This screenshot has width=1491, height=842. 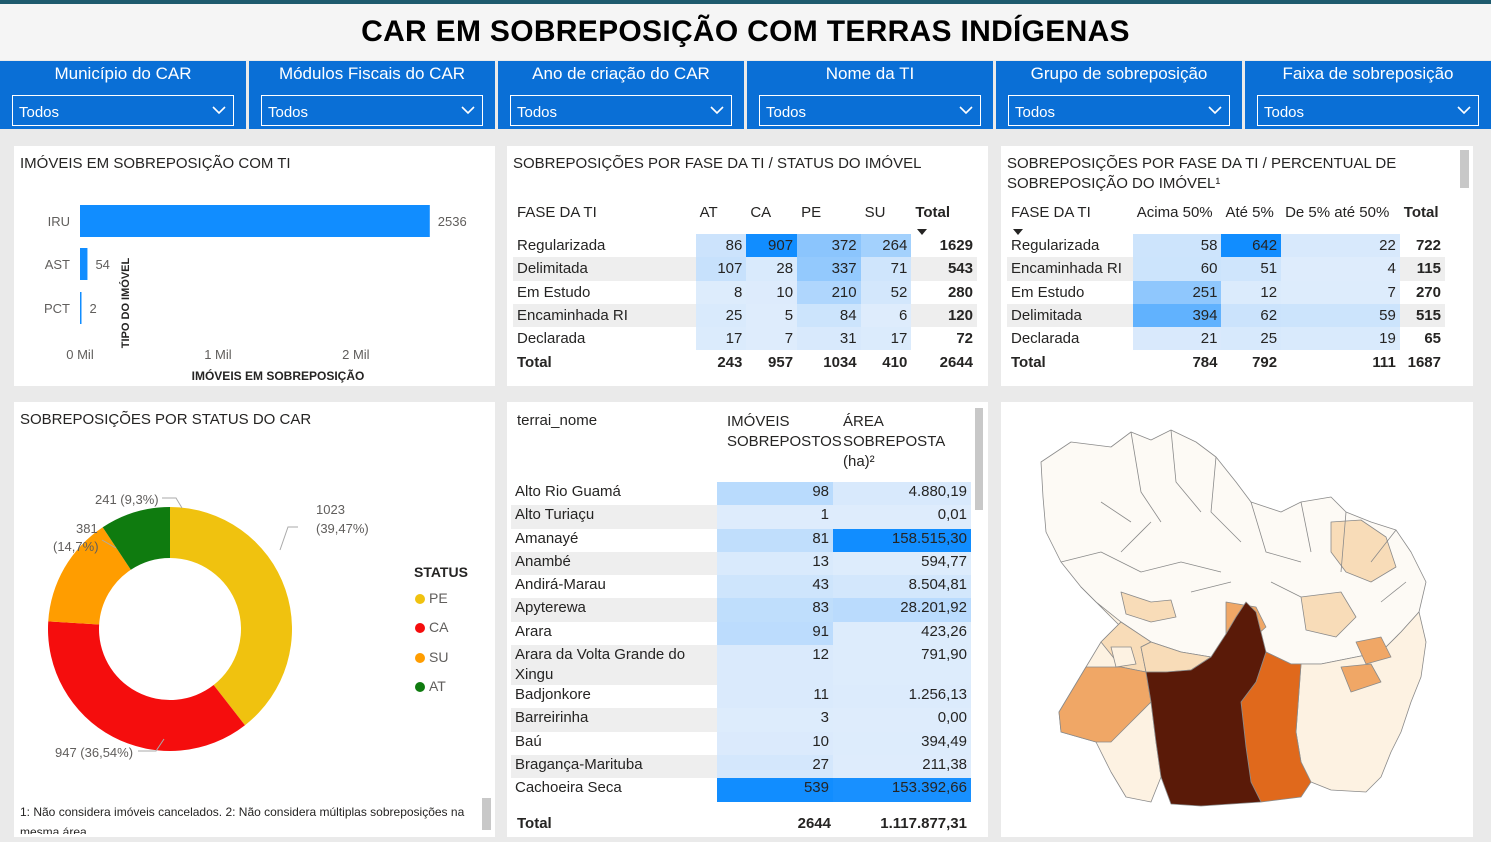 What do you see at coordinates (741, 610) in the screenshot?
I see `table-row: Apyterewa 83 28.201,92` at bounding box center [741, 610].